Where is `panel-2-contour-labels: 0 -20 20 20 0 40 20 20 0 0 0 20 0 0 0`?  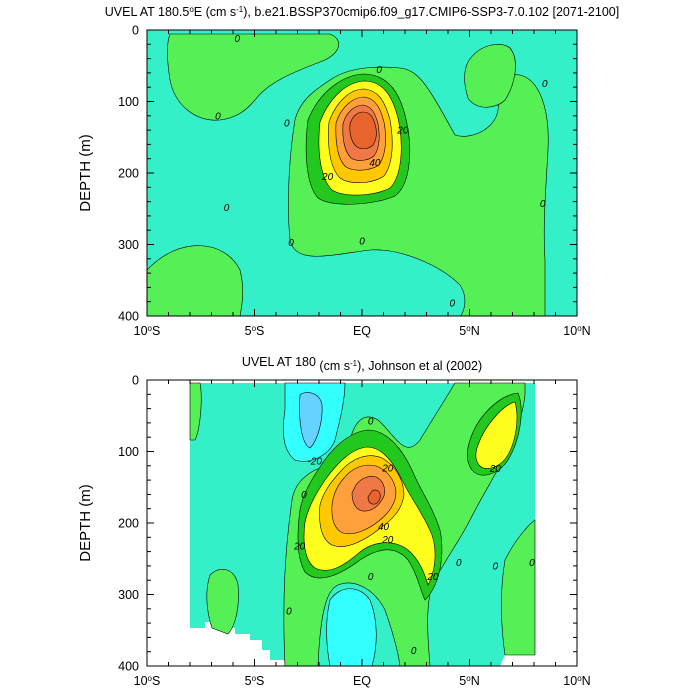 panel-2-contour-labels: 0 -20 20 20 0 40 20 20 0 0 0 20 0 0 0 is located at coordinates (410, 536).